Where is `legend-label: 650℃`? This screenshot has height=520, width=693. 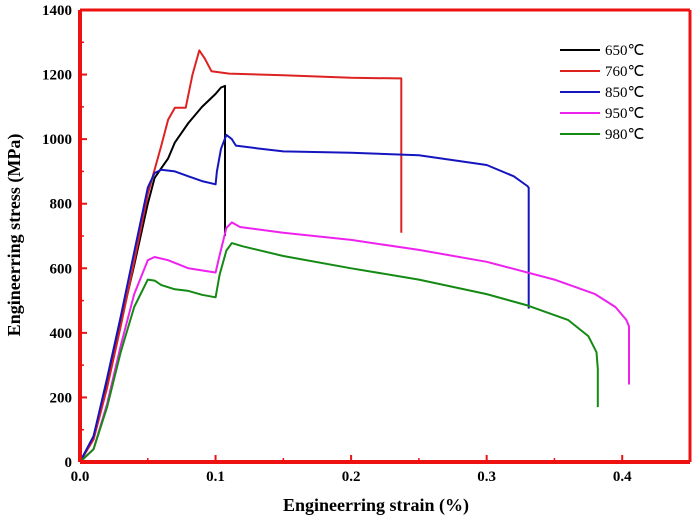
legend-label: 650℃ is located at coordinates (624, 51).